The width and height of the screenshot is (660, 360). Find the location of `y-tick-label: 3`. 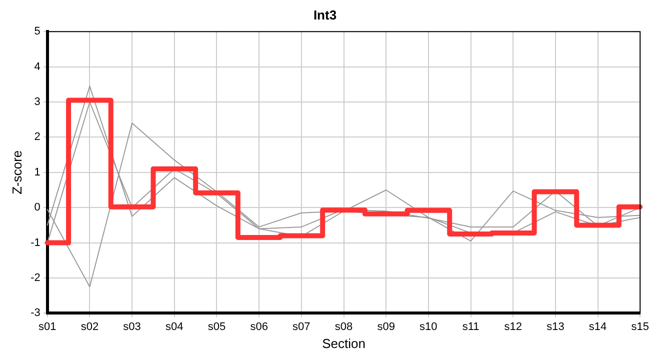

y-tick-label: 3 is located at coordinates (37, 102).